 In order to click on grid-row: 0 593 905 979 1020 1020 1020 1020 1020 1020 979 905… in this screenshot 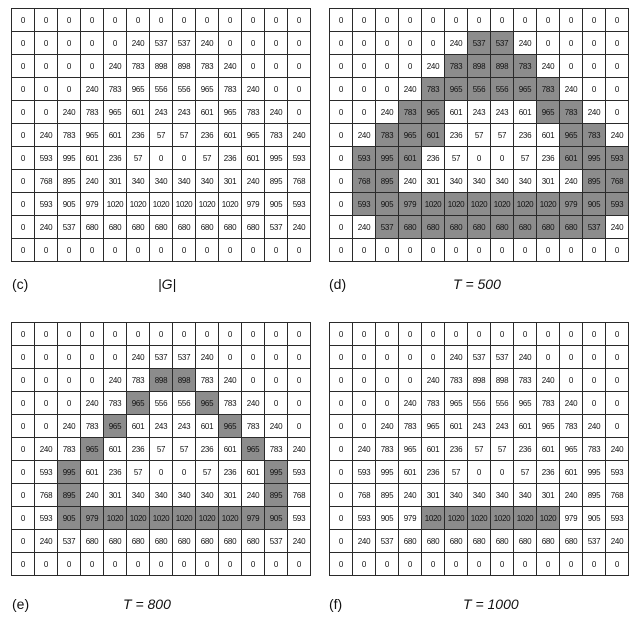, I will do `click(479, 204)`.